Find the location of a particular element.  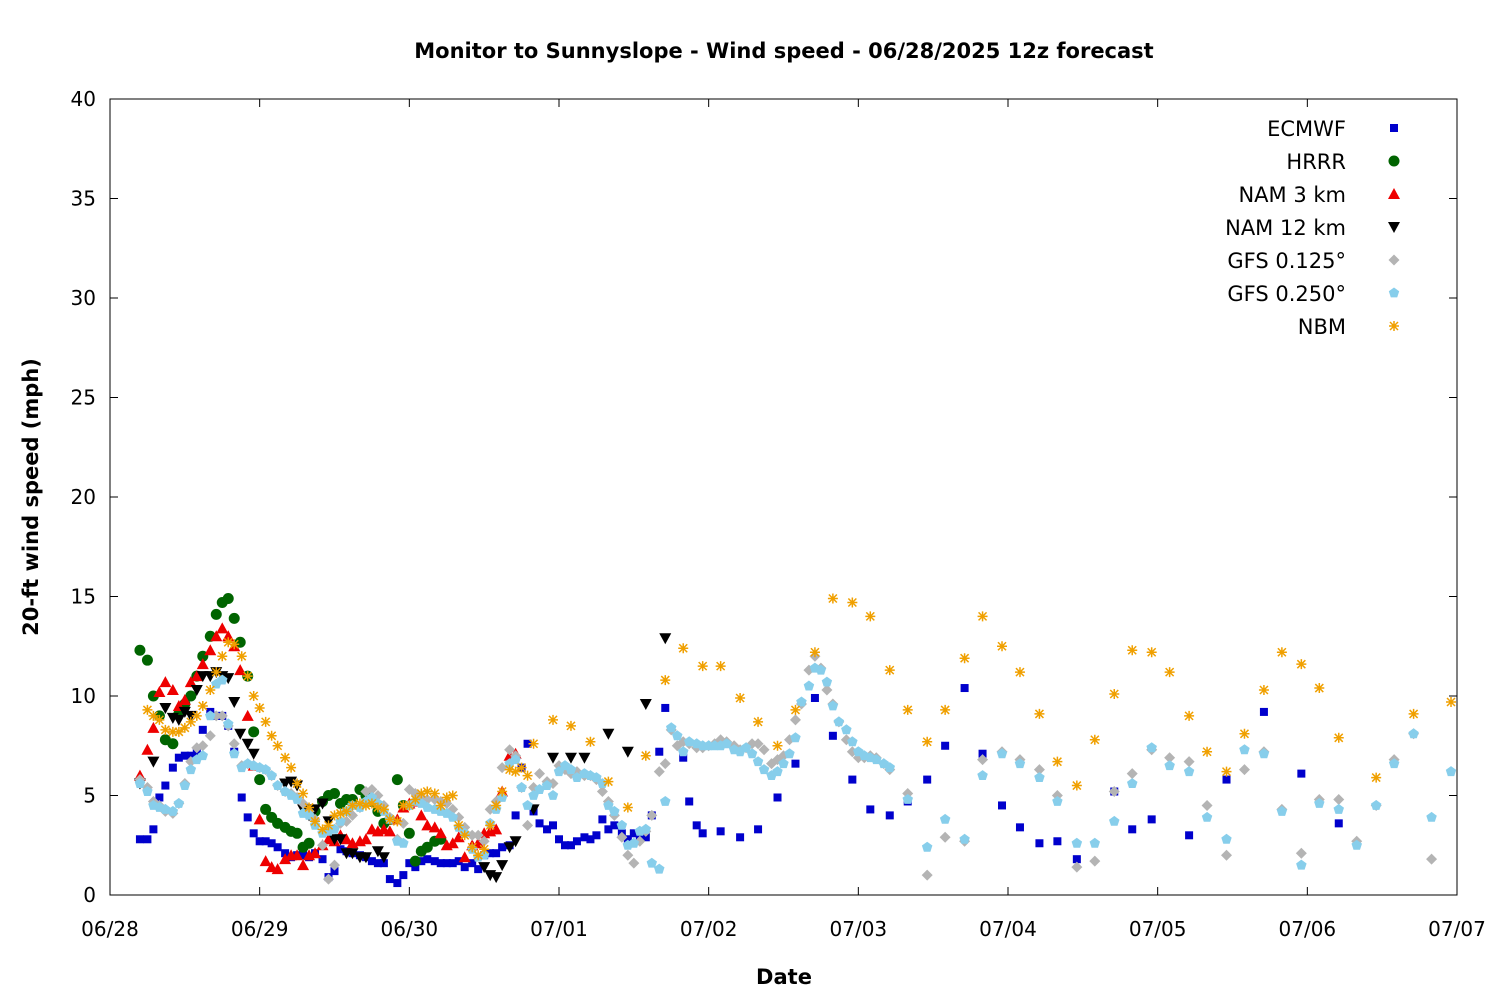

legend-label: HRRR is located at coordinates (1316, 162).